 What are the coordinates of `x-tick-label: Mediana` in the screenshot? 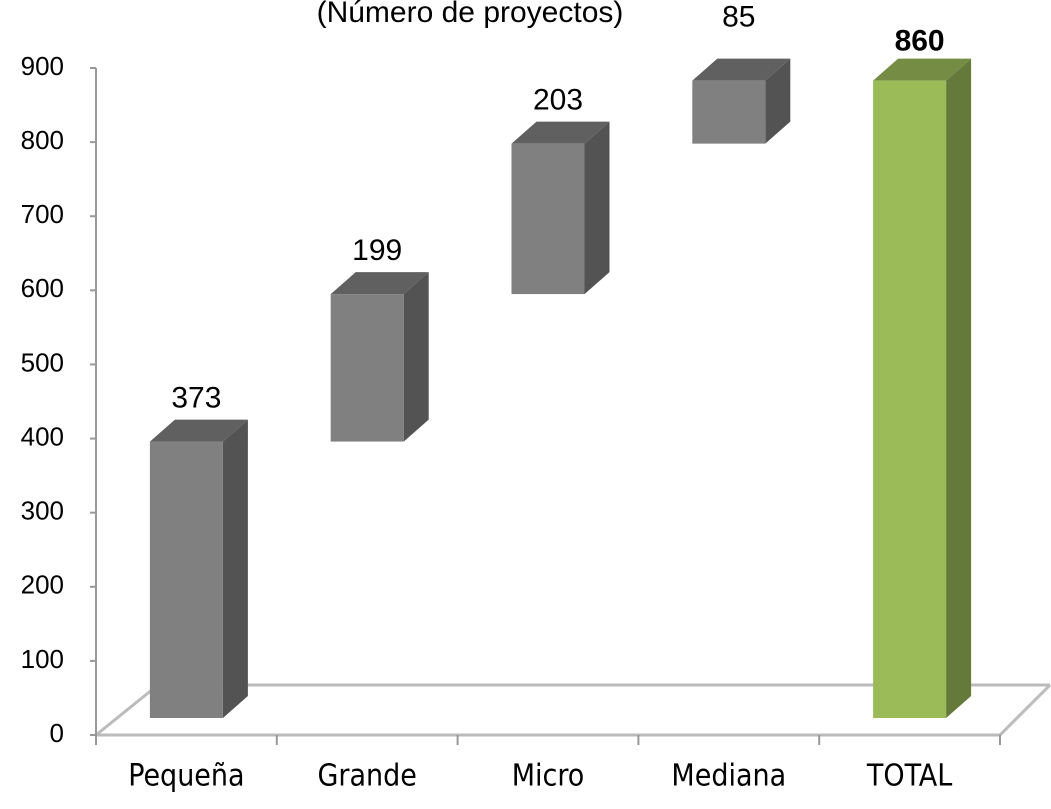 It's located at (728, 776).